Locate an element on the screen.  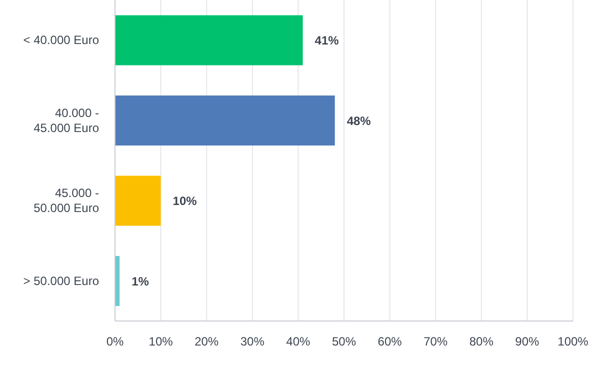
data-label: 10% is located at coordinates (185, 201).